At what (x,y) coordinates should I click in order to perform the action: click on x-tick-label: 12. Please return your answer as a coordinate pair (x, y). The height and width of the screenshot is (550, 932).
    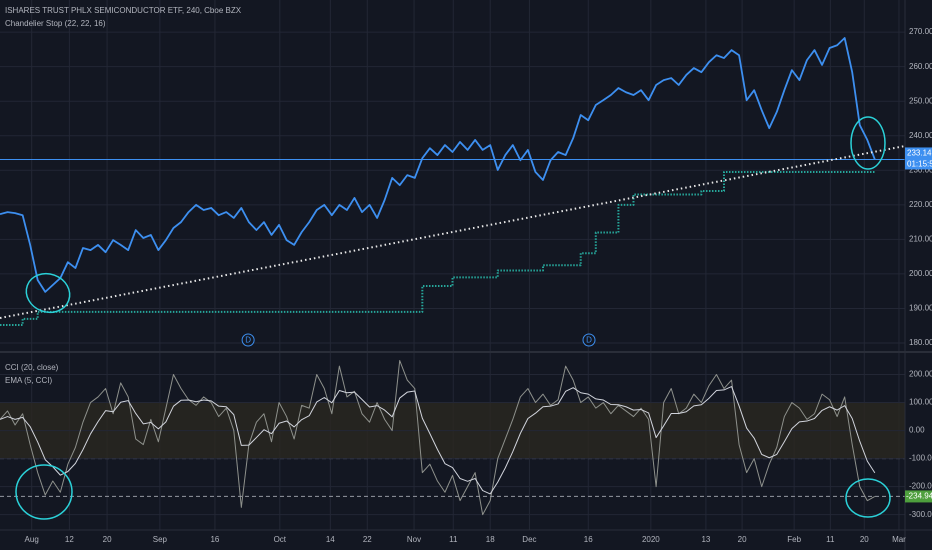
    Looking at the image, I should click on (69, 539).